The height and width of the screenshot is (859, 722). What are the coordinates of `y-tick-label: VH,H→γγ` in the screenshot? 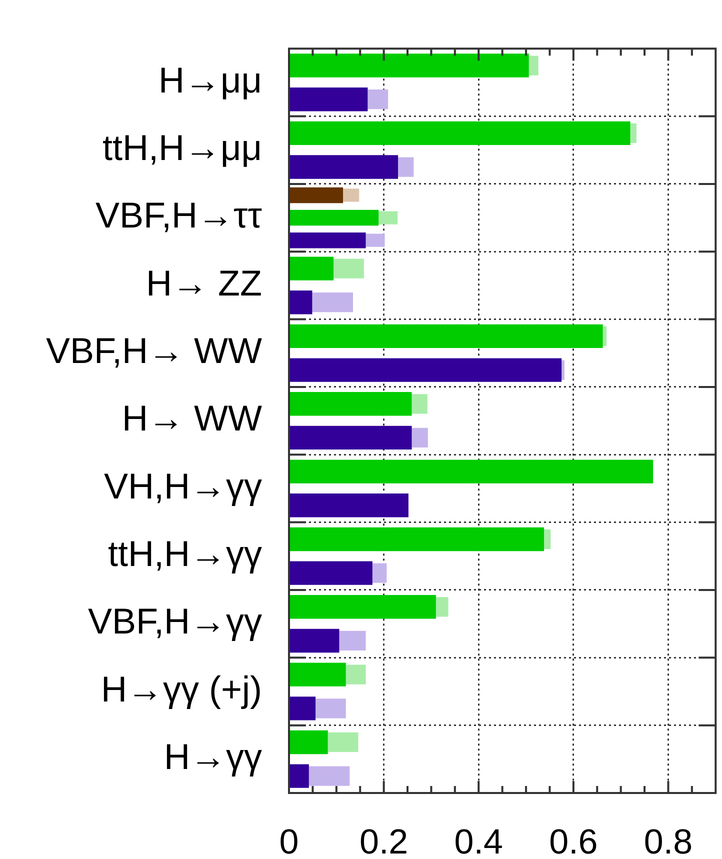 It's located at (183, 485).